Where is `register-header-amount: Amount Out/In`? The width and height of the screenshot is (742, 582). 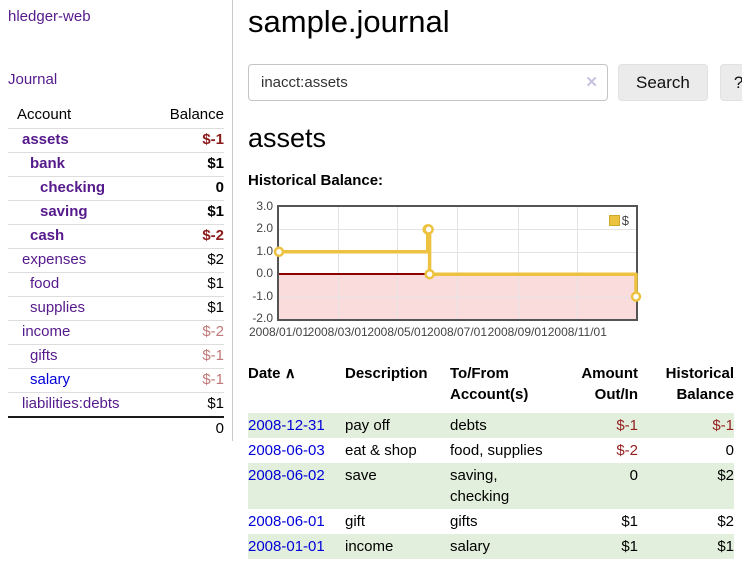 register-header-amount: Amount Out/In is located at coordinates (609, 384).